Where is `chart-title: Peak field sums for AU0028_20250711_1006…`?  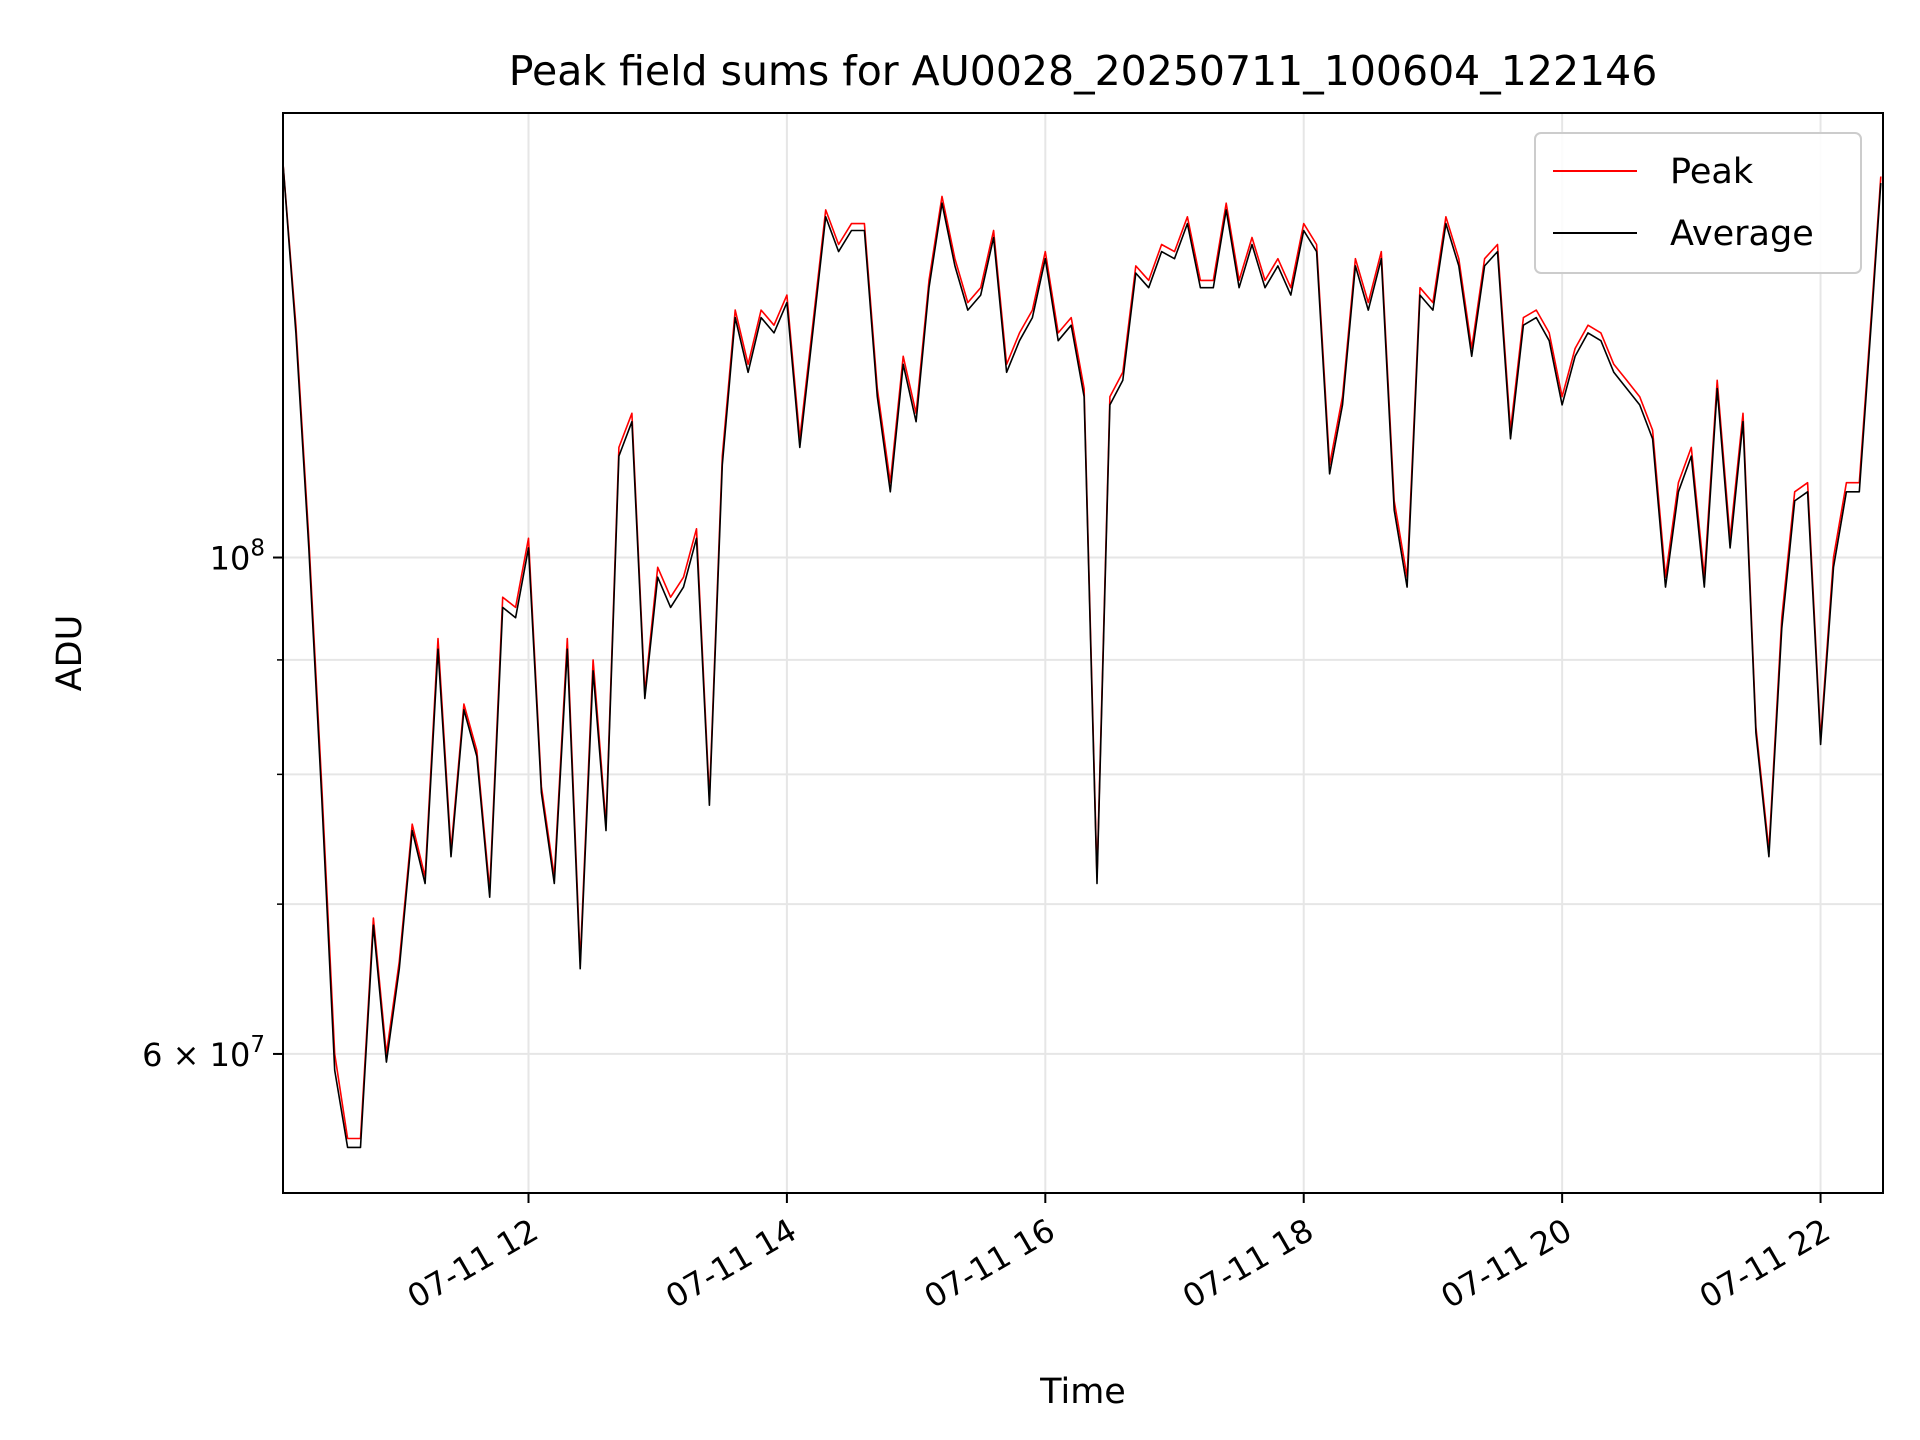 chart-title: Peak field sums for AU0028_20250711_1006… is located at coordinates (1083, 71).